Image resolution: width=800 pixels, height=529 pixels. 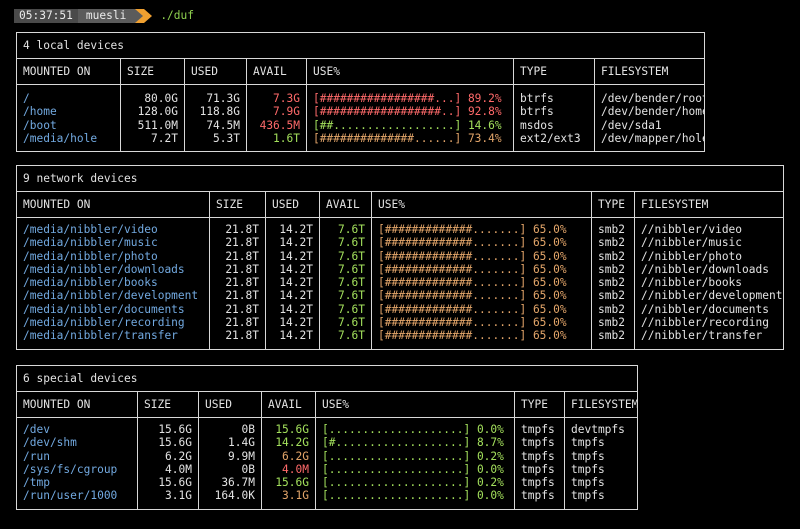 What do you see at coordinates (292, 322) in the screenshot?
I see `table-row: 14.2T` at bounding box center [292, 322].